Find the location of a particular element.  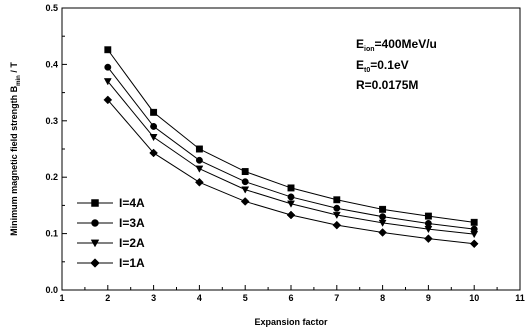

x-tick-label: 6 is located at coordinates (290, 298).